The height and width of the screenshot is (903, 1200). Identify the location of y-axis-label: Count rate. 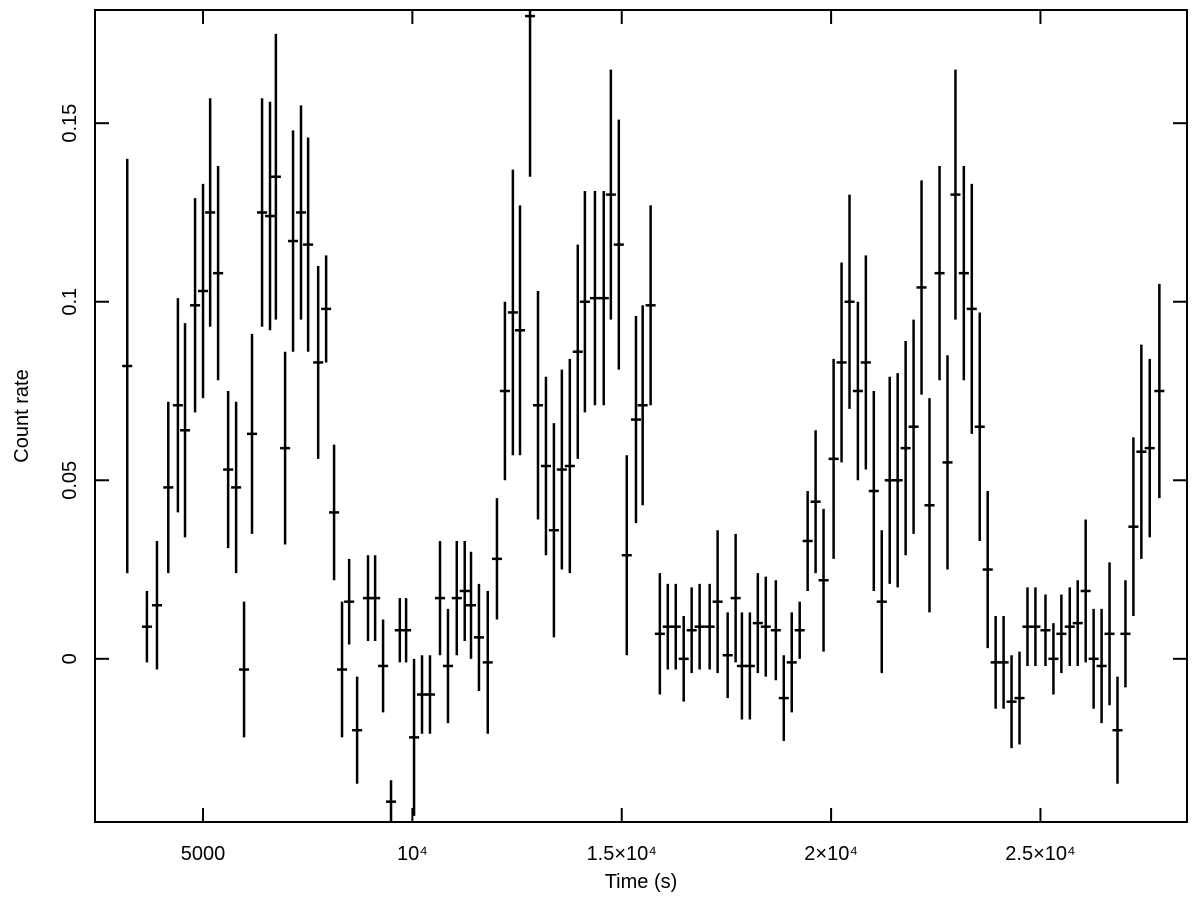
(22, 415).